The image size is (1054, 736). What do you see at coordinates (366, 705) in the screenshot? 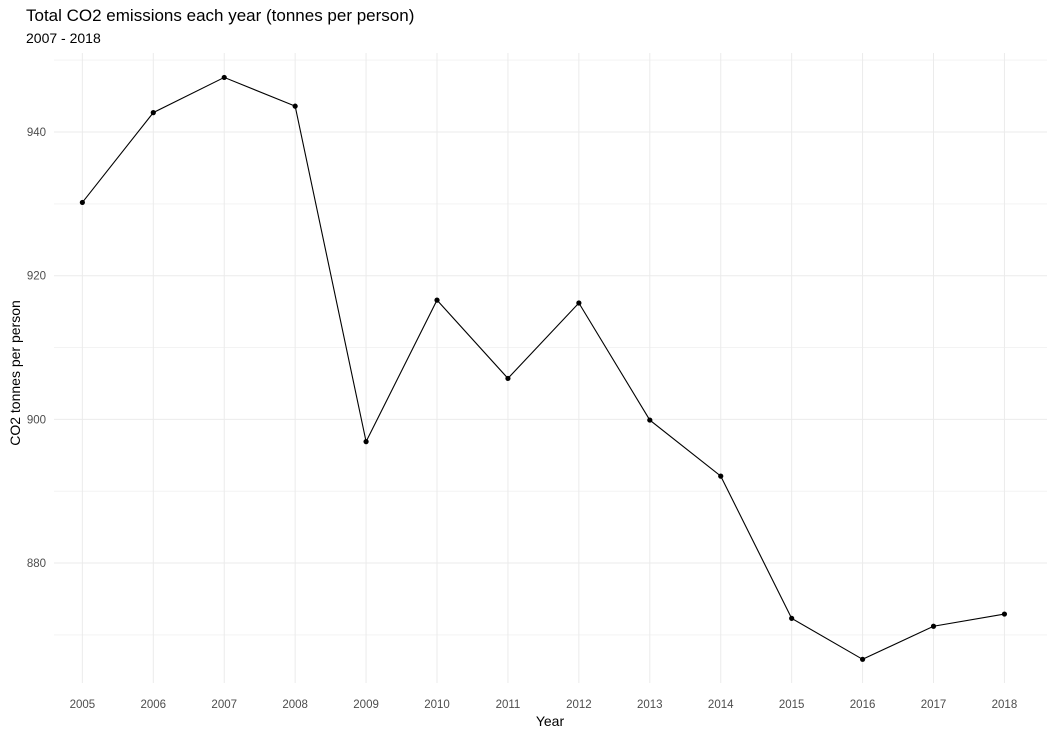
I see `x-tick-label: 2009` at bounding box center [366, 705].